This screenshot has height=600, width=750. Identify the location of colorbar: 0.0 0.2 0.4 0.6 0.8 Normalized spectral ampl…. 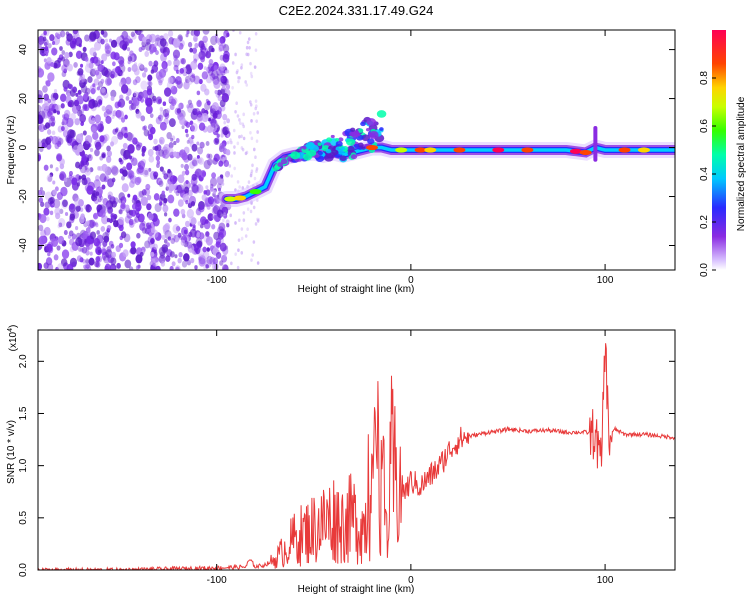
(723, 153).